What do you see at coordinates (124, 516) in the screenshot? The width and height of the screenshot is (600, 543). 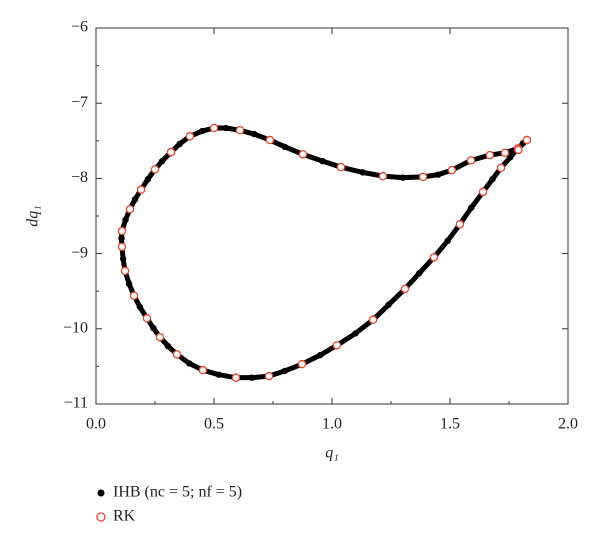 I see `legend-label: RK` at bounding box center [124, 516].